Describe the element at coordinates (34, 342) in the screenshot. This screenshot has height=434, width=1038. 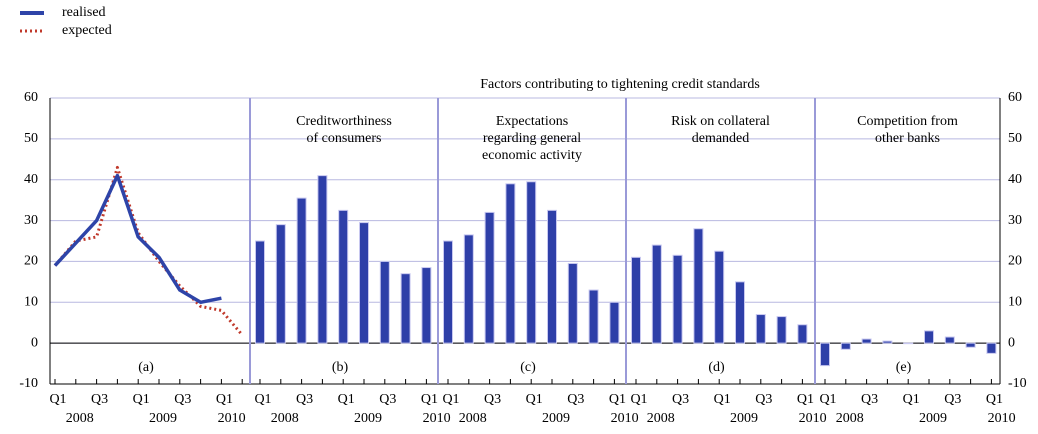
I see `y-tick-label: 0` at that location.